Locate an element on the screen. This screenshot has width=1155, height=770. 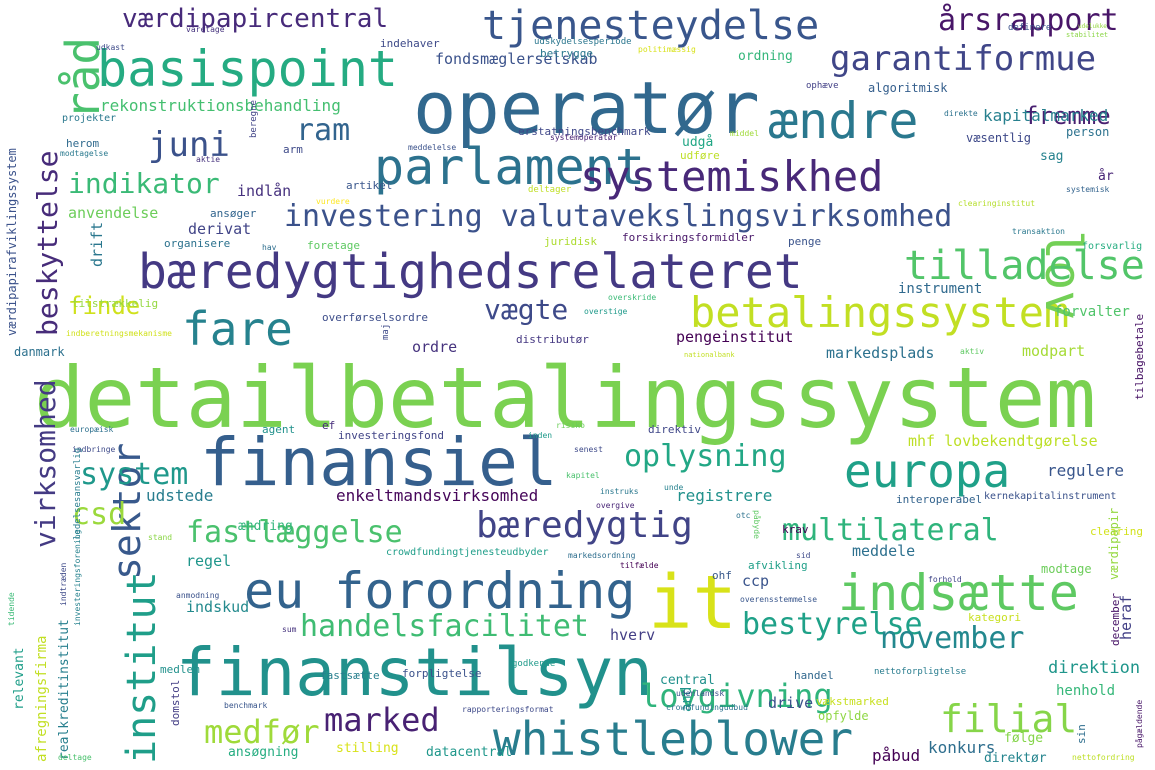
word: europæisk is located at coordinates (92, 429).